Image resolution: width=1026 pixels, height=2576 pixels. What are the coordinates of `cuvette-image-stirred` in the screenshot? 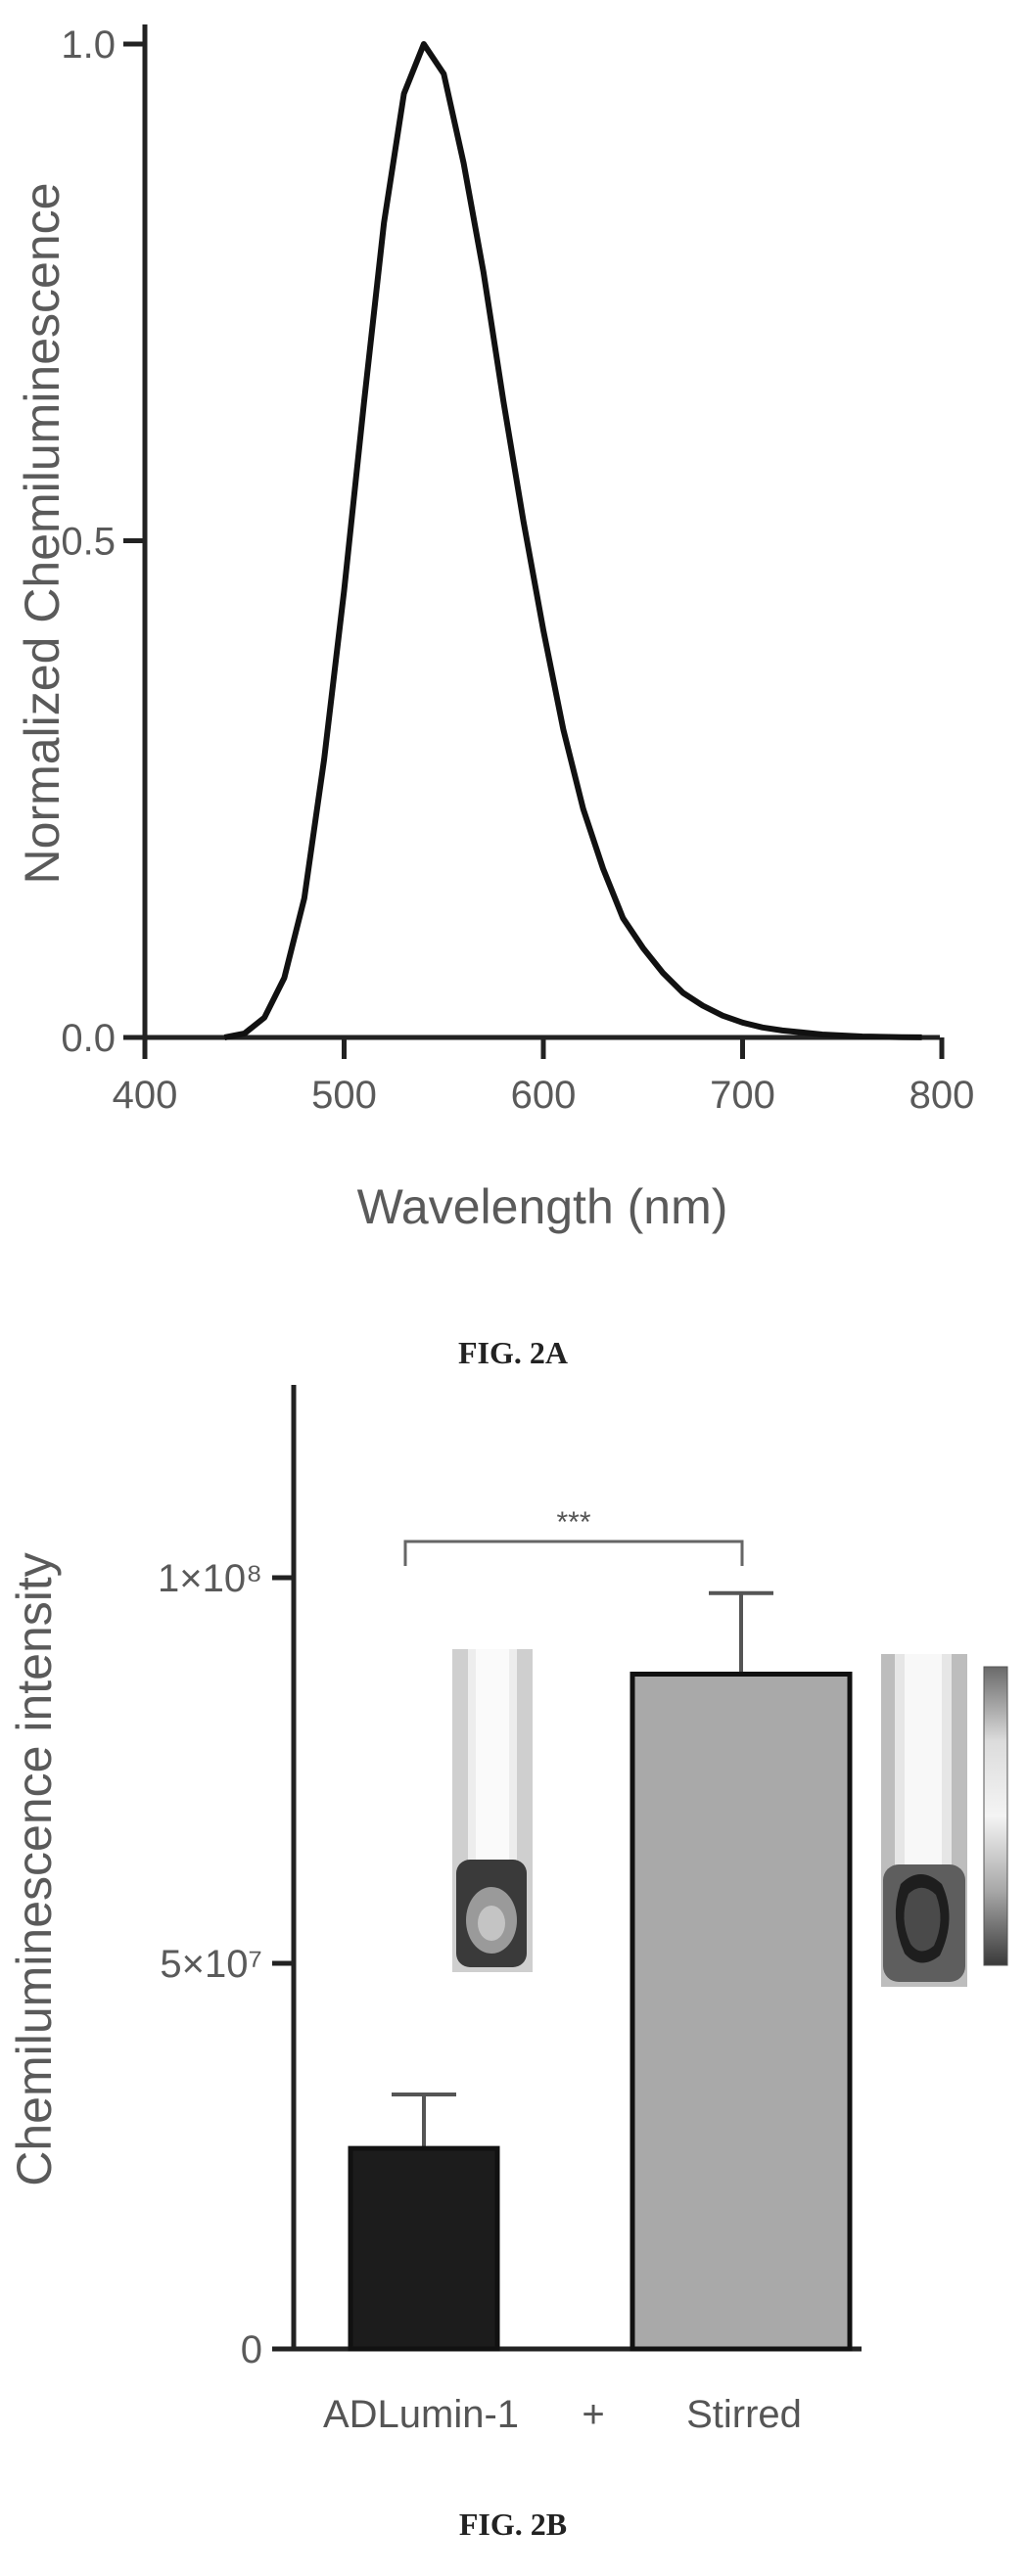 It's located at (924, 1821).